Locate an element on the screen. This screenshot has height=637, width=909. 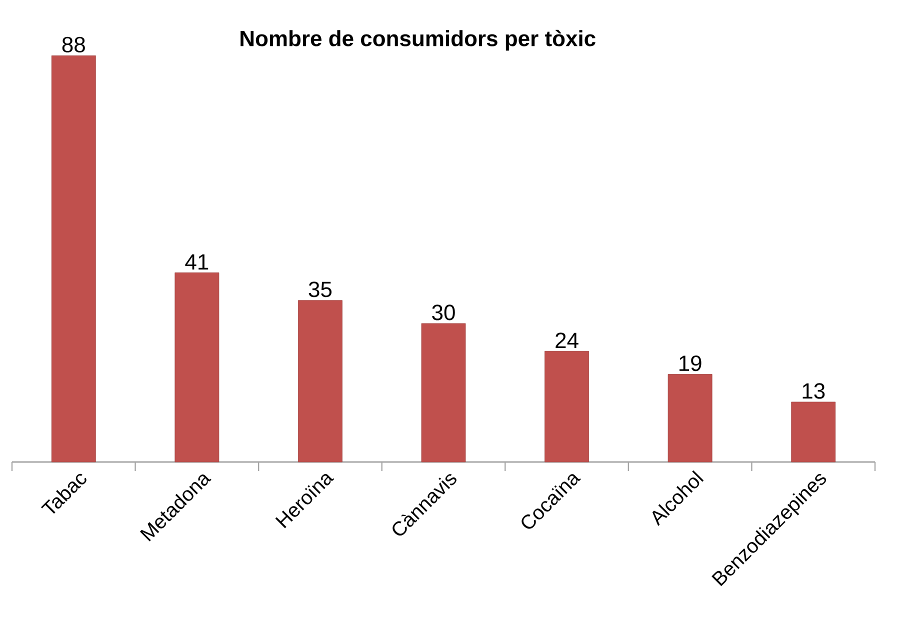
chart-title: Nombre de consumidors per tòxic is located at coordinates (418, 40).